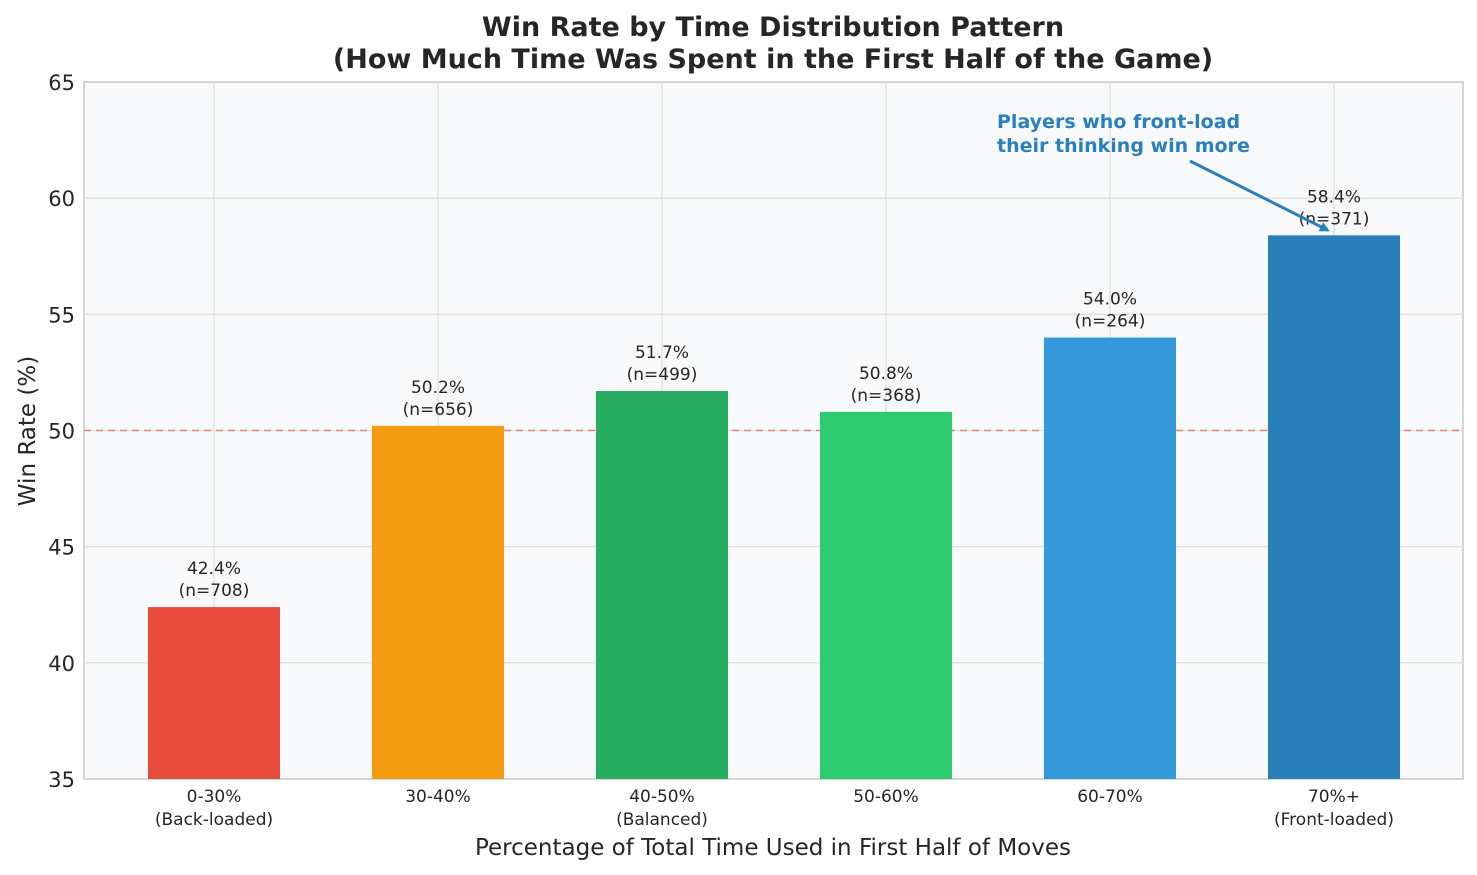 The width and height of the screenshot is (1477, 875). What do you see at coordinates (214, 591) in the screenshot?
I see `bar-count-label: (n=708)` at bounding box center [214, 591].